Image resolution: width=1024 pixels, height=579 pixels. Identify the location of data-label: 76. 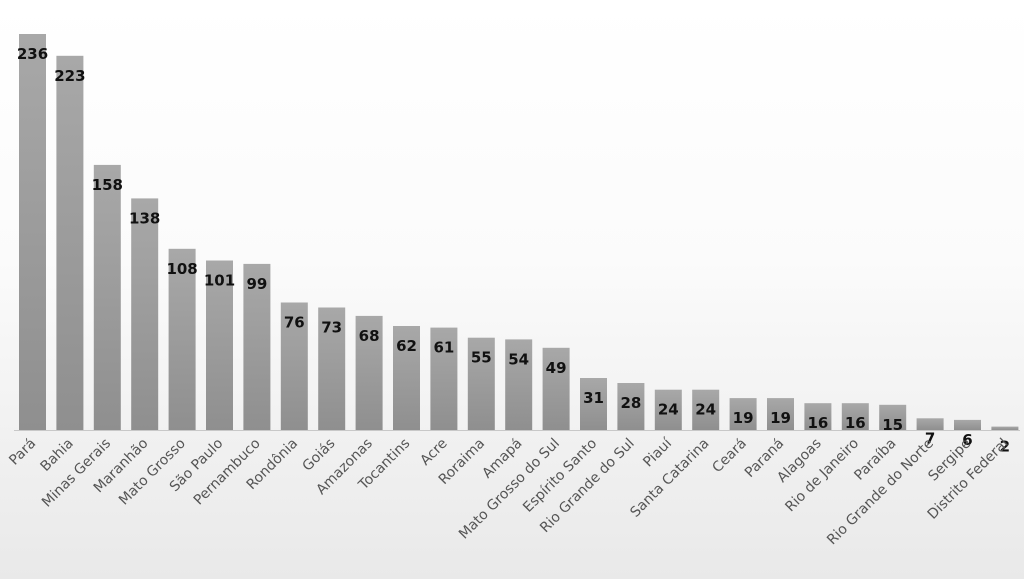
(294, 323).